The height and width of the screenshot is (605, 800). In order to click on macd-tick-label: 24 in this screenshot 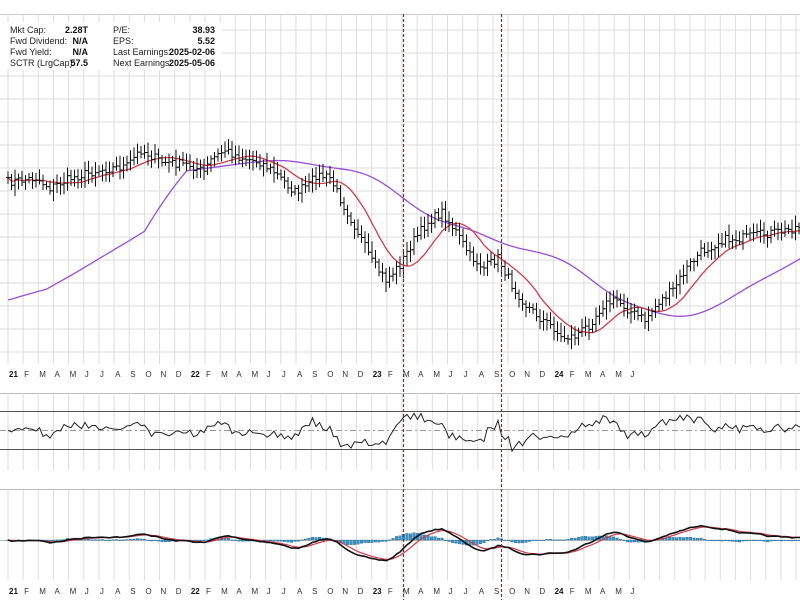, I will do `click(559, 591)`.